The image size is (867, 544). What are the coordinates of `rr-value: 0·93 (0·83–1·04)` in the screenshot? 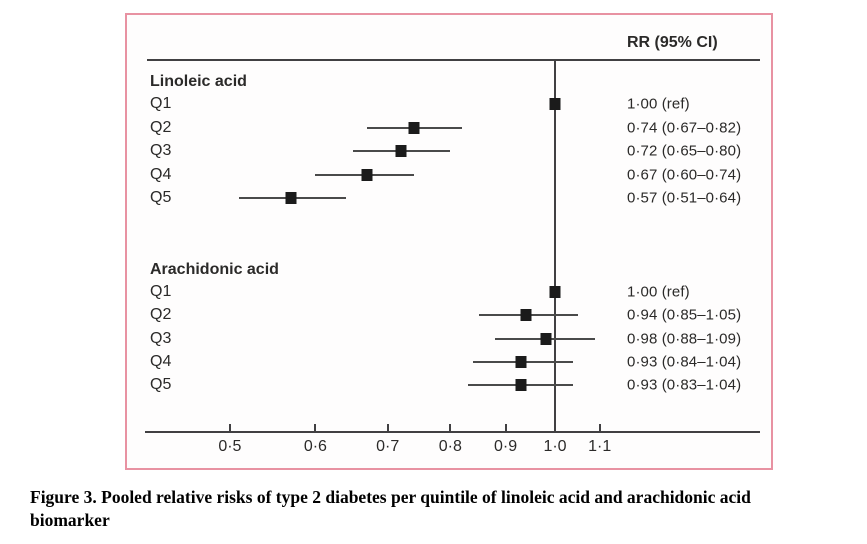 It's located at (684, 385).